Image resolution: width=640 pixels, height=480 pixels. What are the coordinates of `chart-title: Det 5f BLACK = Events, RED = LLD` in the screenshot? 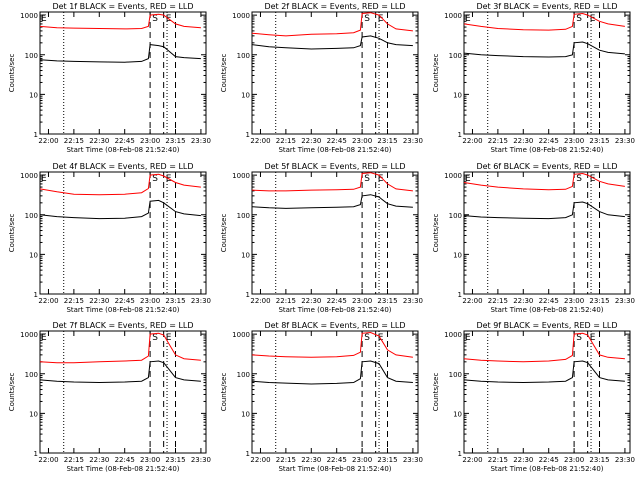 It's located at (334, 166).